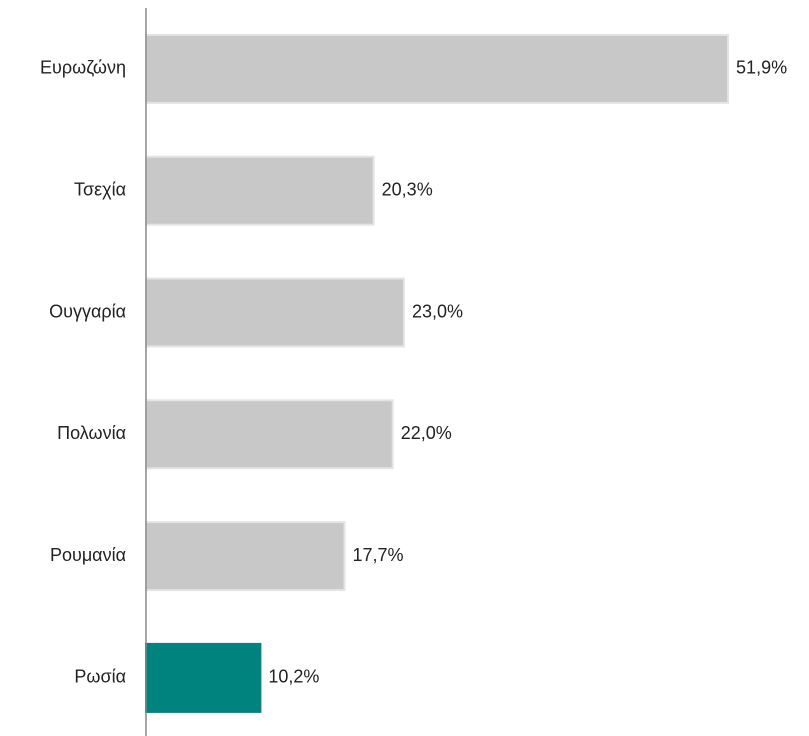 This screenshot has height=736, width=809. I want to click on value-label: 23,0%, so click(437, 311).